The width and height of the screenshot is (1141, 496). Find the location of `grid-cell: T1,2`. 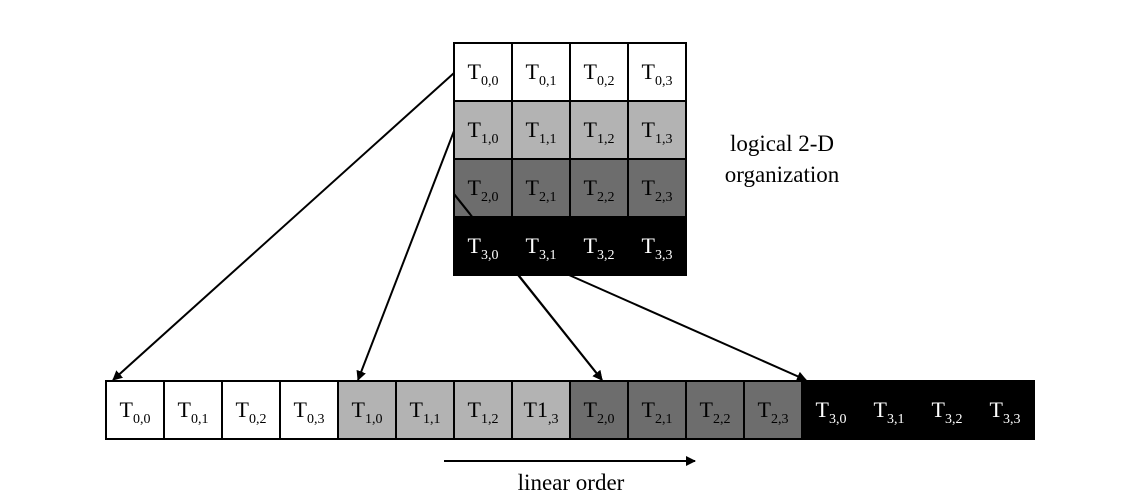

grid-cell: T1,2 is located at coordinates (599, 130).